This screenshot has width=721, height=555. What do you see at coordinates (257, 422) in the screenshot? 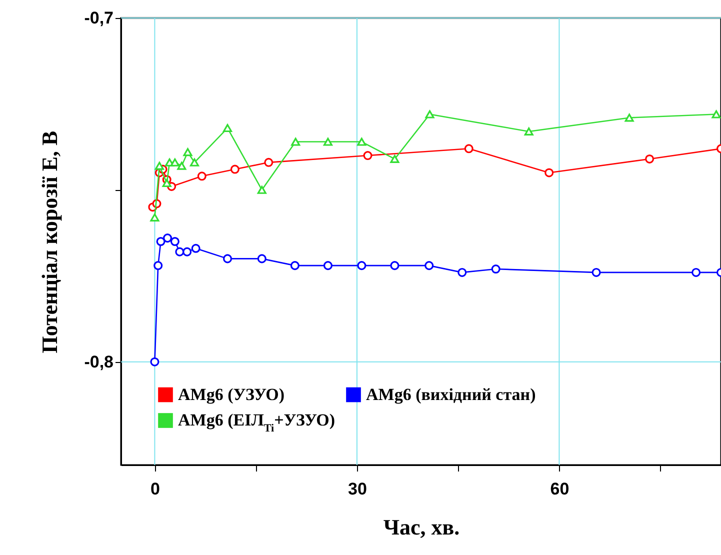
I see `legend-label: AMg6 (ЕІЛ$_{Ti}$+УЗУО)` at bounding box center [257, 422].